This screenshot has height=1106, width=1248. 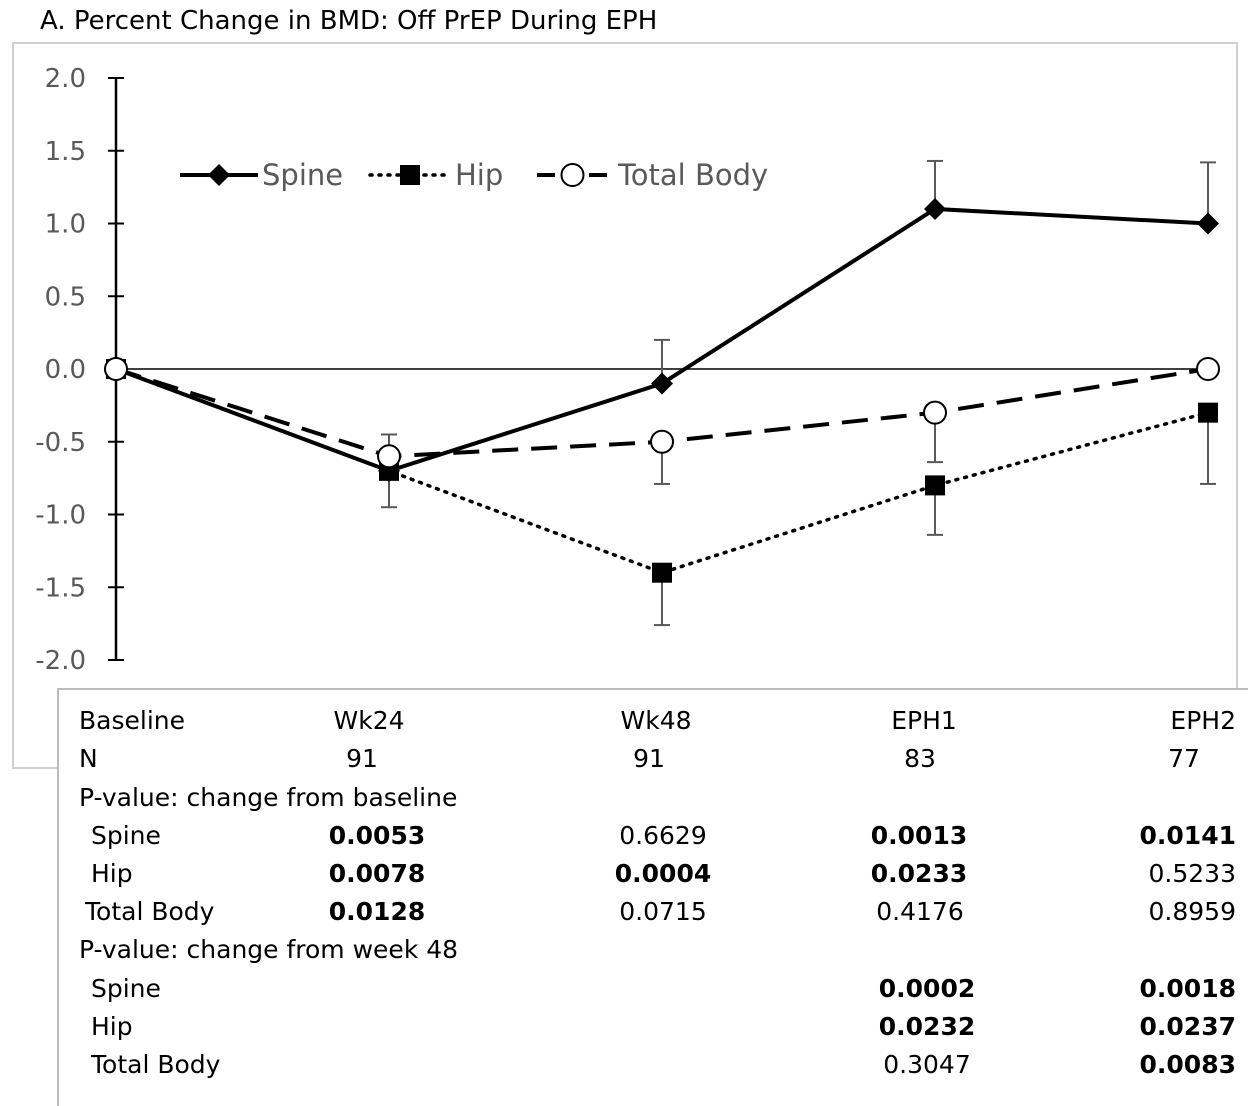 What do you see at coordinates (219, 175) in the screenshot?
I see `legend-marker-spine` at bounding box center [219, 175].